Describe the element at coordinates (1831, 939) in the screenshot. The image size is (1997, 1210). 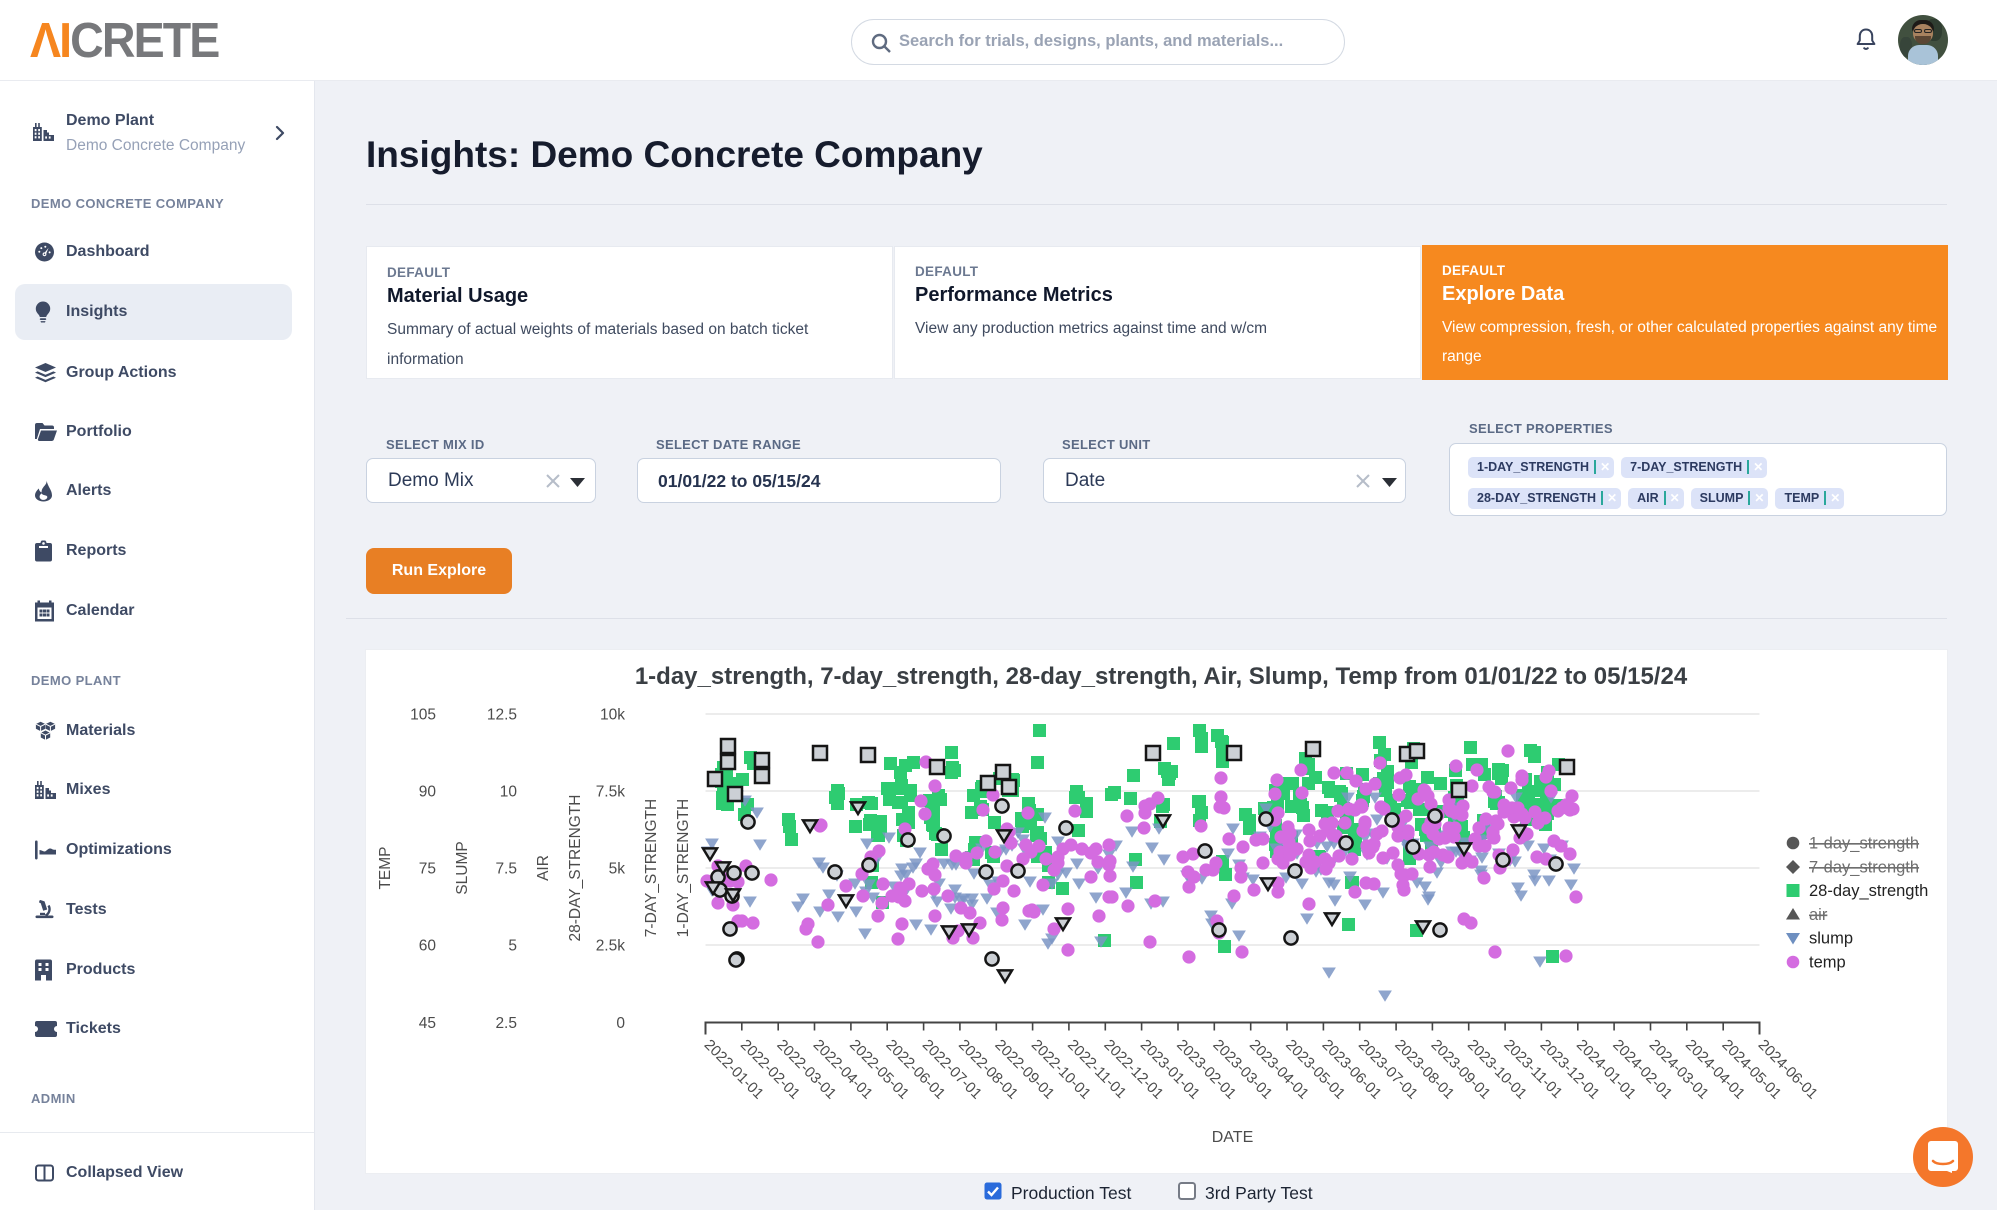
I see `svg-text: slump` at that location.